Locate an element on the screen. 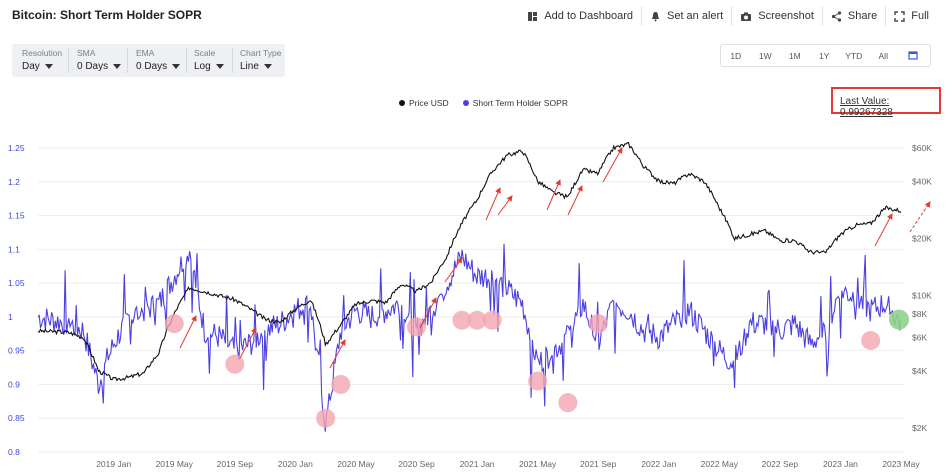 This screenshot has width=945, height=475. page-title: Bitcoin: Short Term Holder SOPR is located at coordinates (107, 15).